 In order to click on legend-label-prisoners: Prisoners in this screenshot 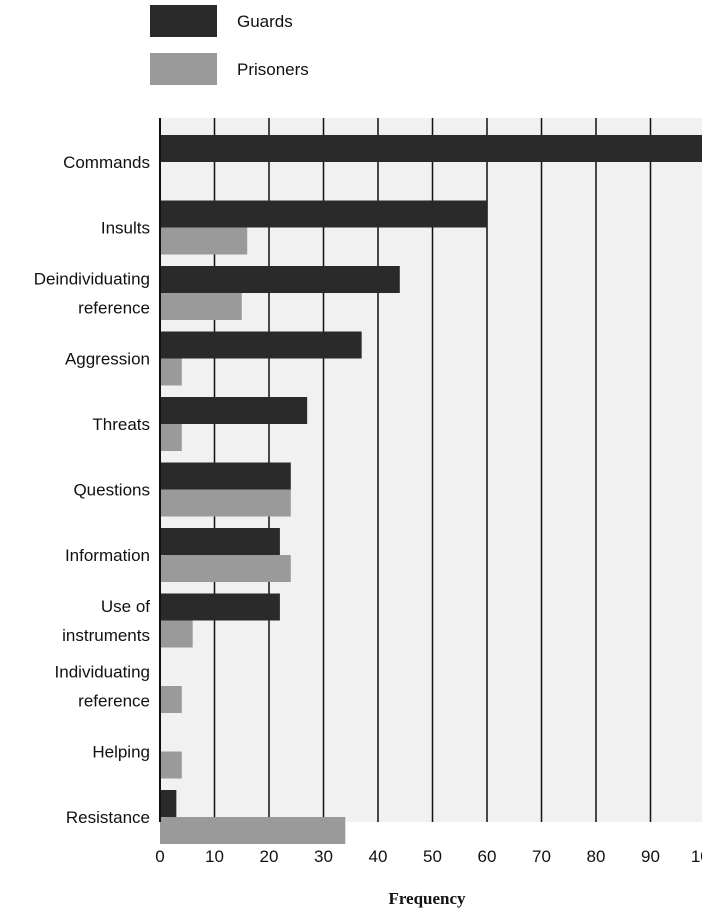, I will do `click(273, 69)`.